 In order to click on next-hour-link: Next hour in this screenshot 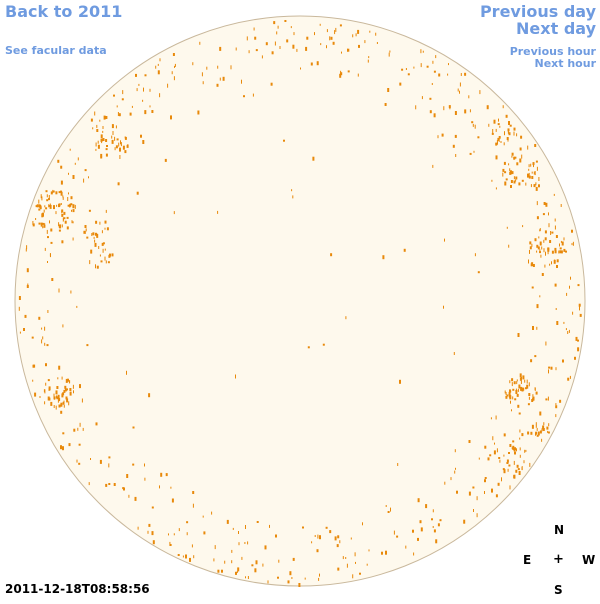, I will do `click(565, 63)`.